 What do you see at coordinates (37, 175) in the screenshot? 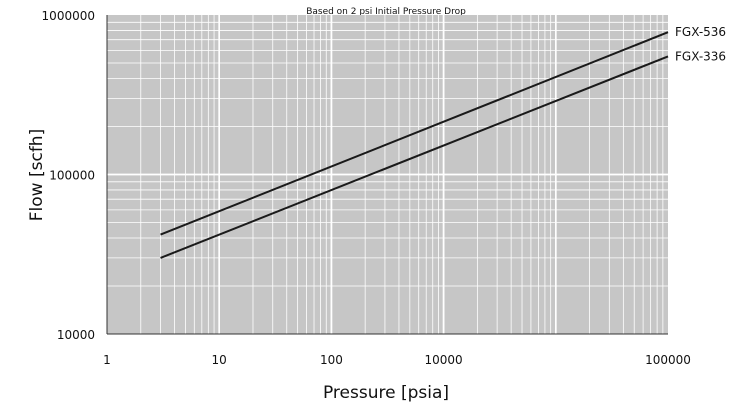
I see `y-axis-label: Flow [scfh]` at bounding box center [37, 175].